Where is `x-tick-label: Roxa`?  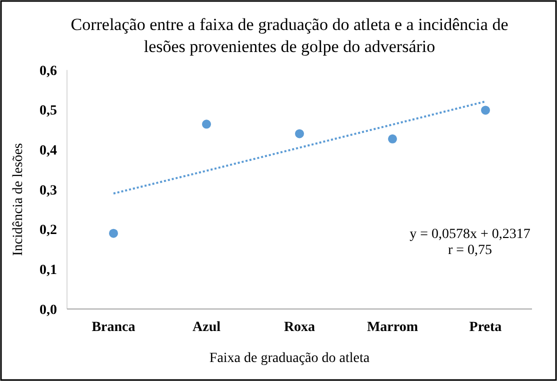 x-tick-label: Roxa is located at coordinates (300, 327).